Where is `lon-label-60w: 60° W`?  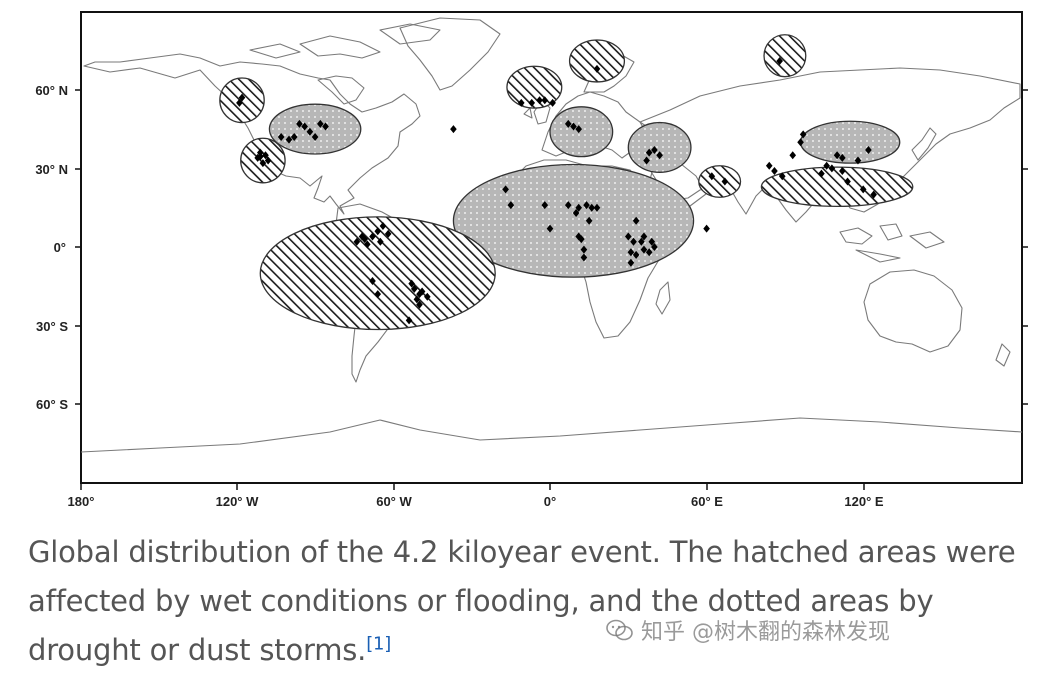
lon-label-60w: 60° W is located at coordinates (394, 501).